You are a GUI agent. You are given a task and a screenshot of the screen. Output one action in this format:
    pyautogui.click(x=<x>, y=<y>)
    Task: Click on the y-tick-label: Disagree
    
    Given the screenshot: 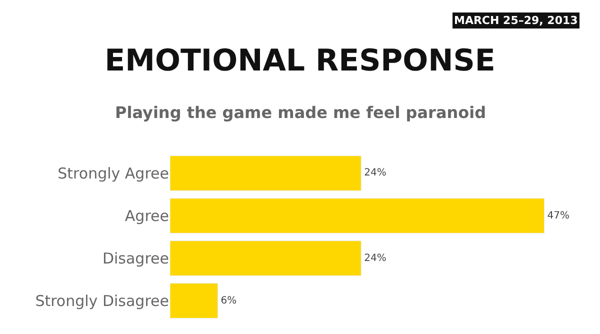 What is the action you would take?
    pyautogui.click(x=135, y=259)
    